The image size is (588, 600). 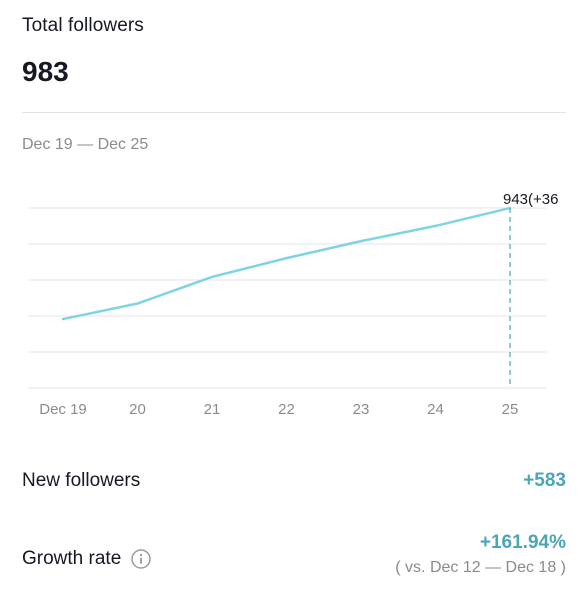 What do you see at coordinates (212, 409) in the screenshot?
I see `x-tick-label: 21` at bounding box center [212, 409].